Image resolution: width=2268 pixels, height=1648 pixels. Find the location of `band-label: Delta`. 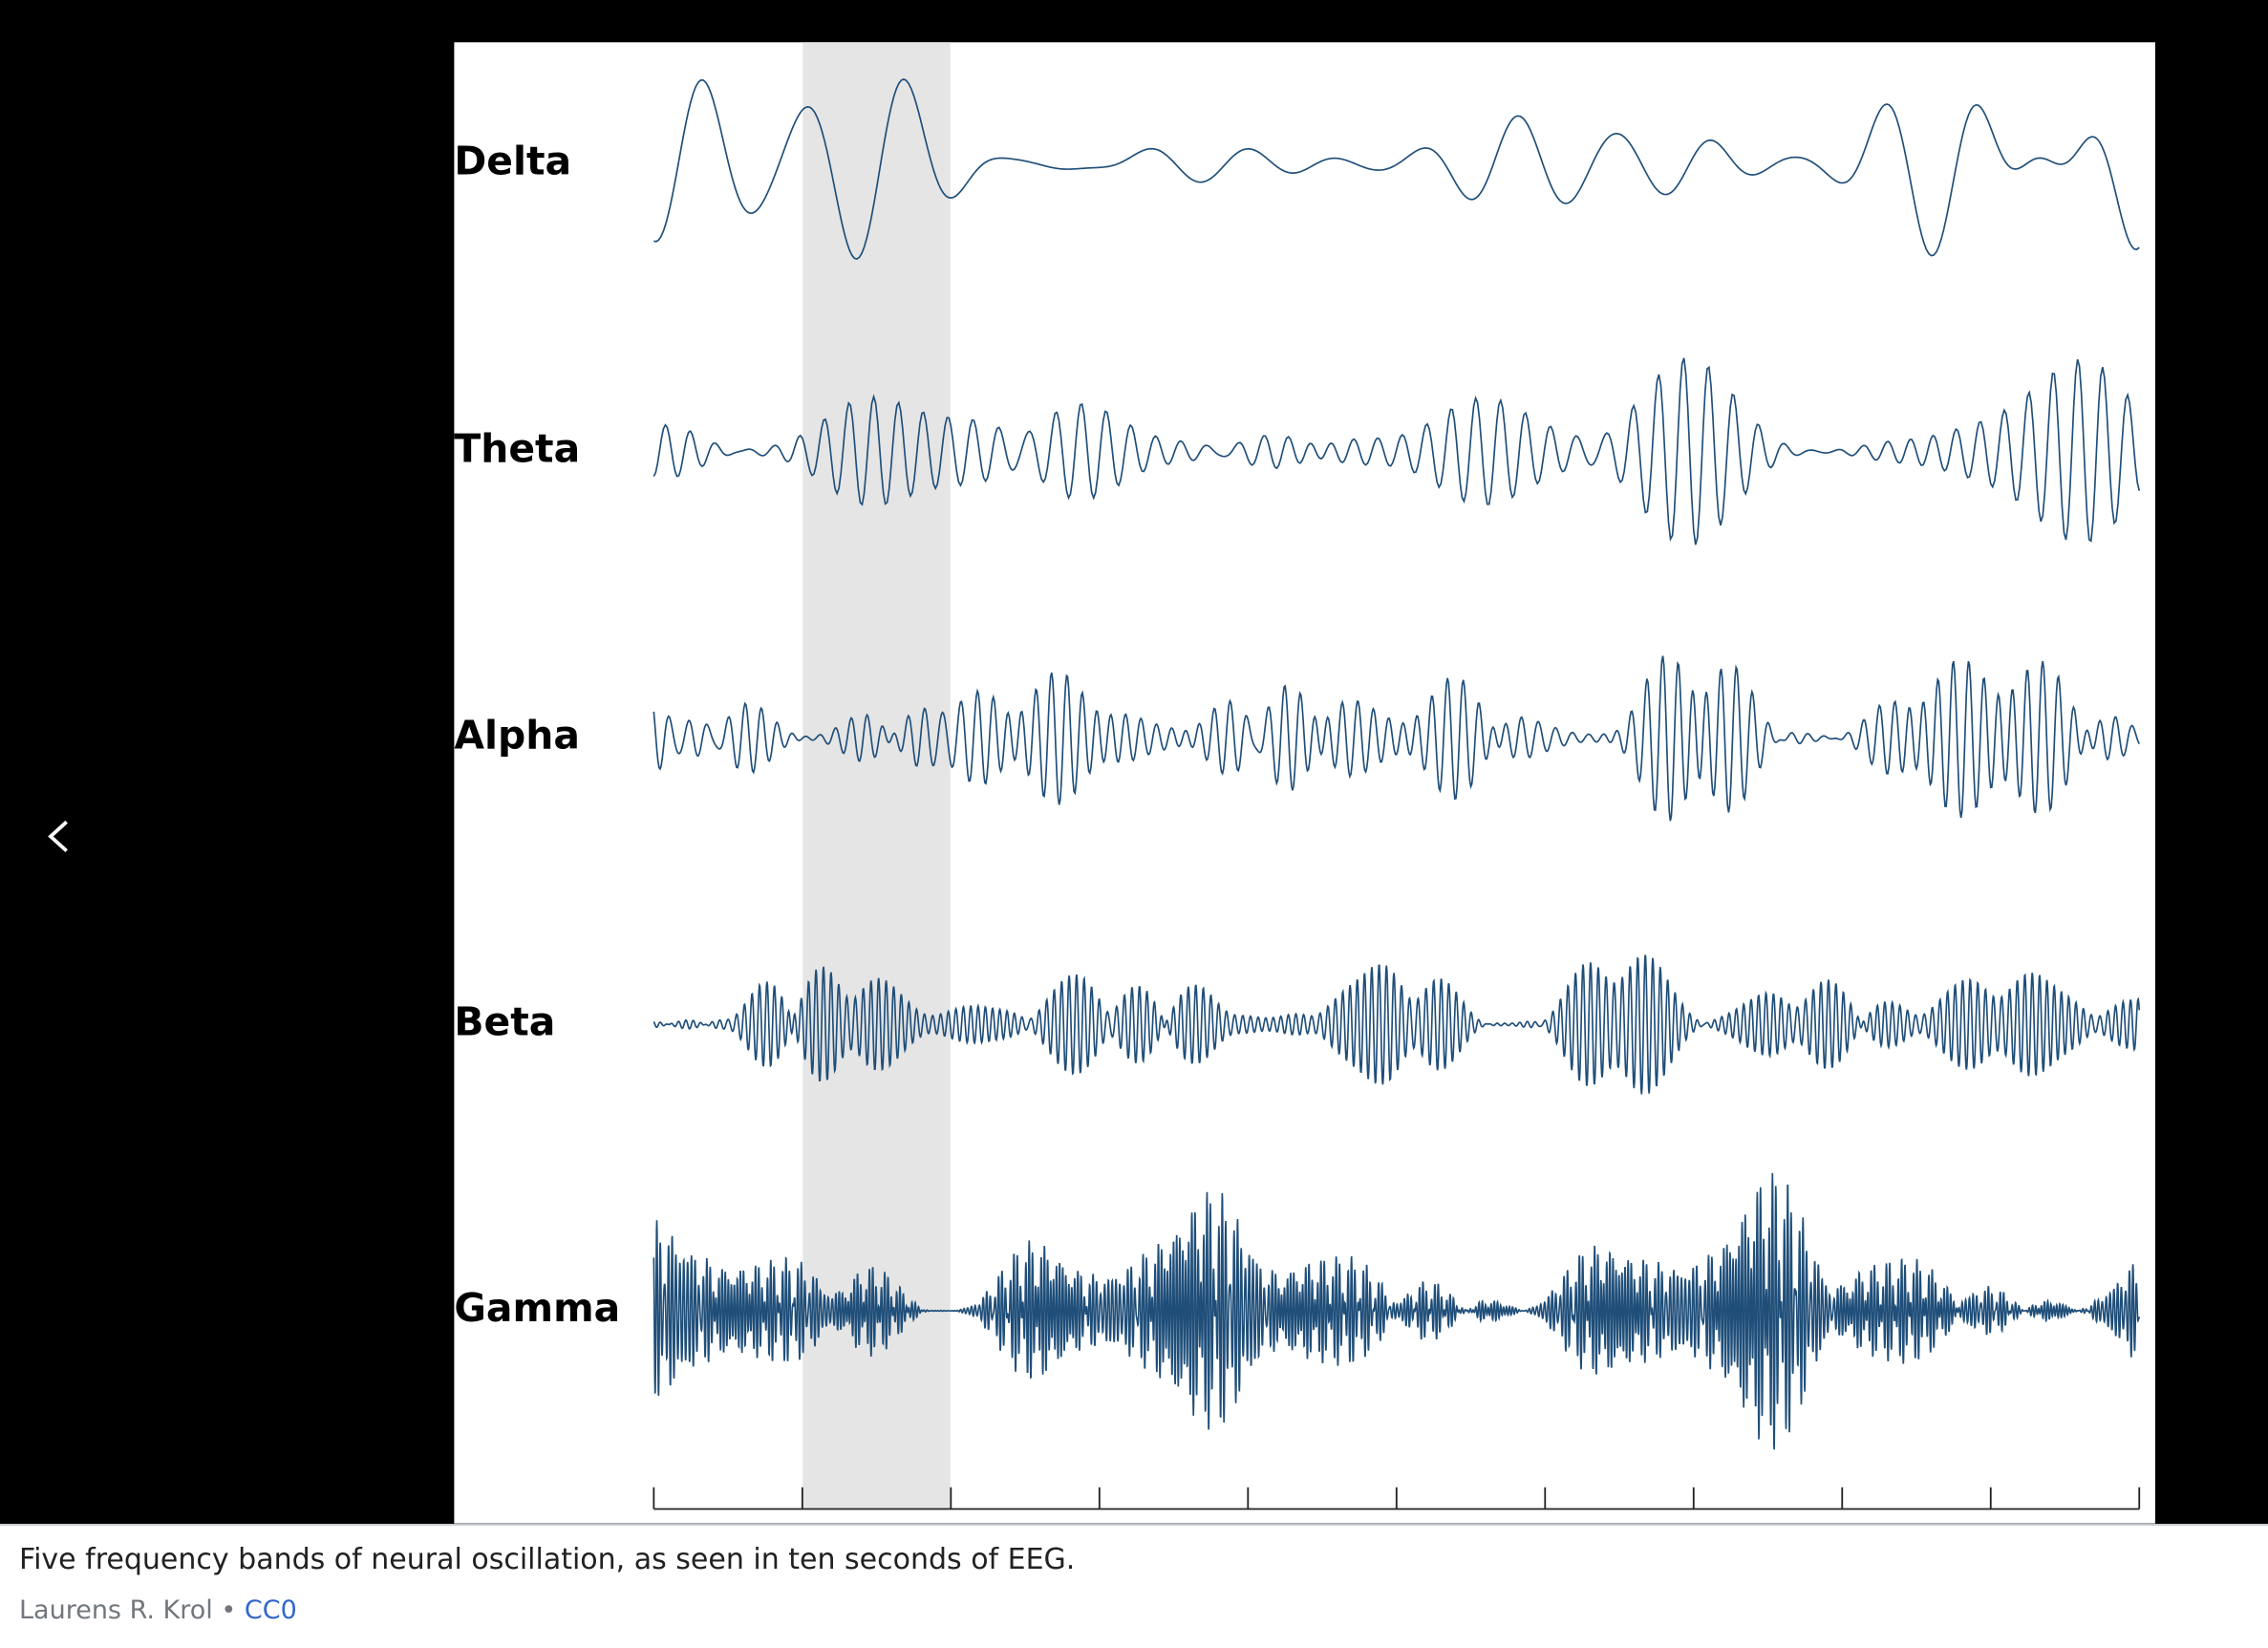

band-label: Delta is located at coordinates (513, 161).